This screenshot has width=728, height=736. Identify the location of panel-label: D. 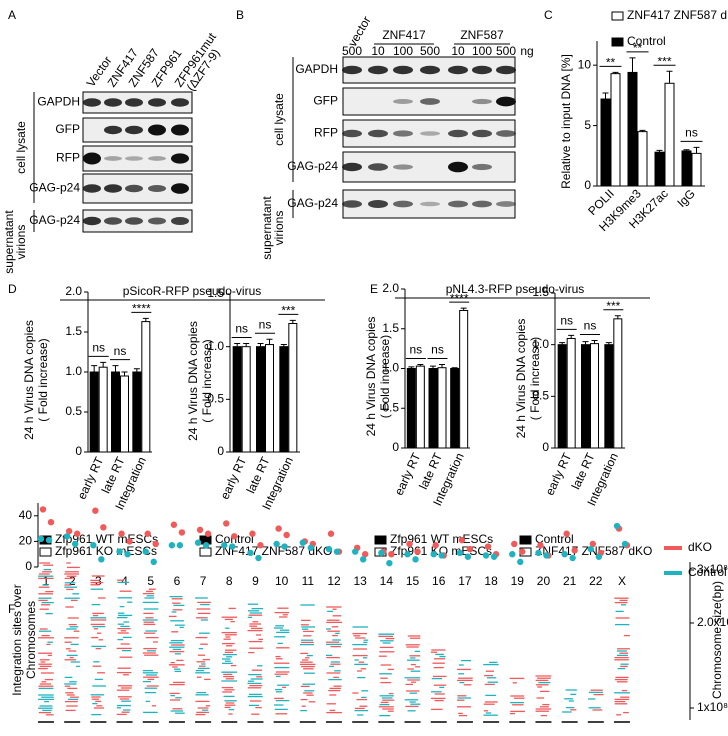
(12, 289).